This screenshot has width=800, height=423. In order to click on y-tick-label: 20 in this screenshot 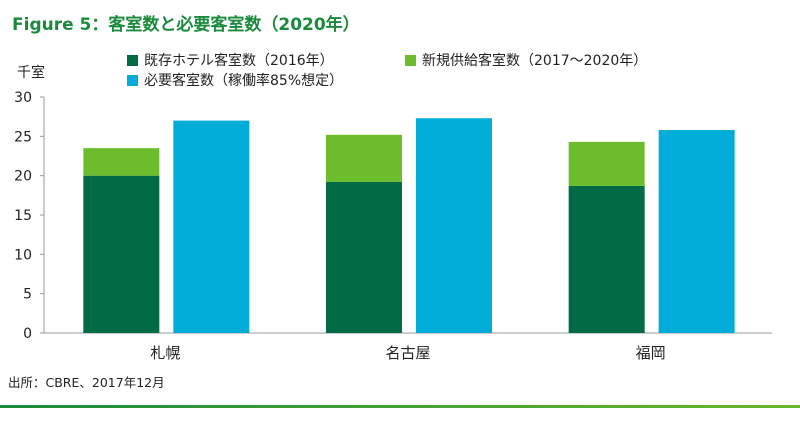, I will do `click(23, 177)`.